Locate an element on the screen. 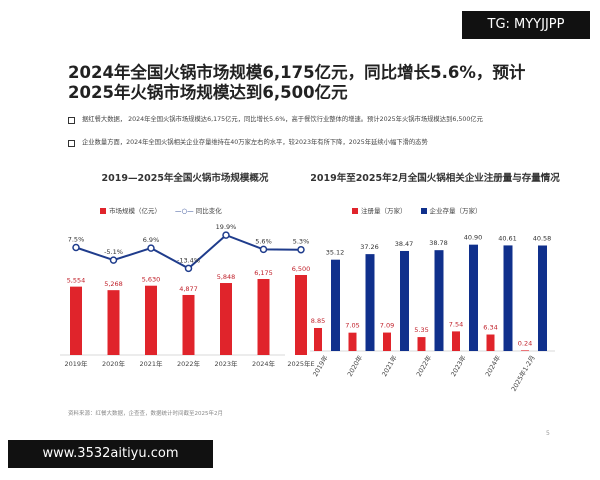  yoy-label: -5.1% is located at coordinates (113, 252).